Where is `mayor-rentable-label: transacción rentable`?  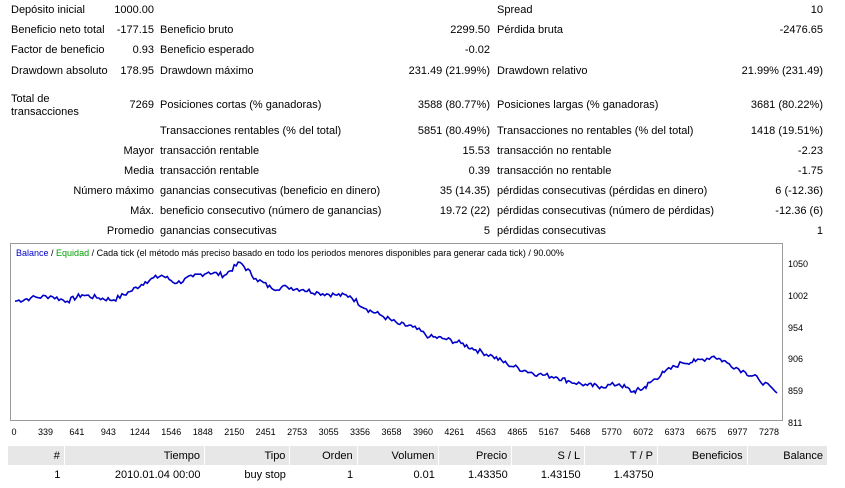 mayor-rentable-label: transacción rentable is located at coordinates (210, 151).